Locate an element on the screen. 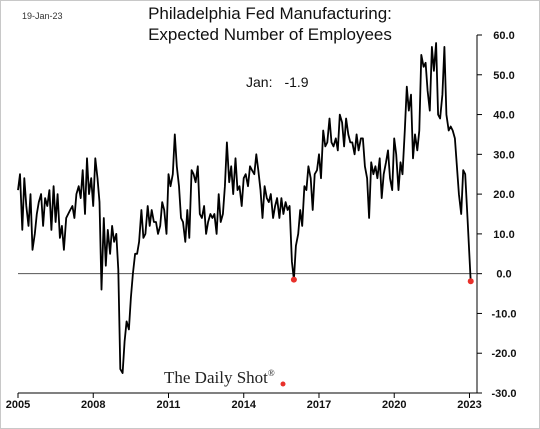 This screenshot has height=429, width=540. x-tick-label: 2005 is located at coordinates (18, 405).